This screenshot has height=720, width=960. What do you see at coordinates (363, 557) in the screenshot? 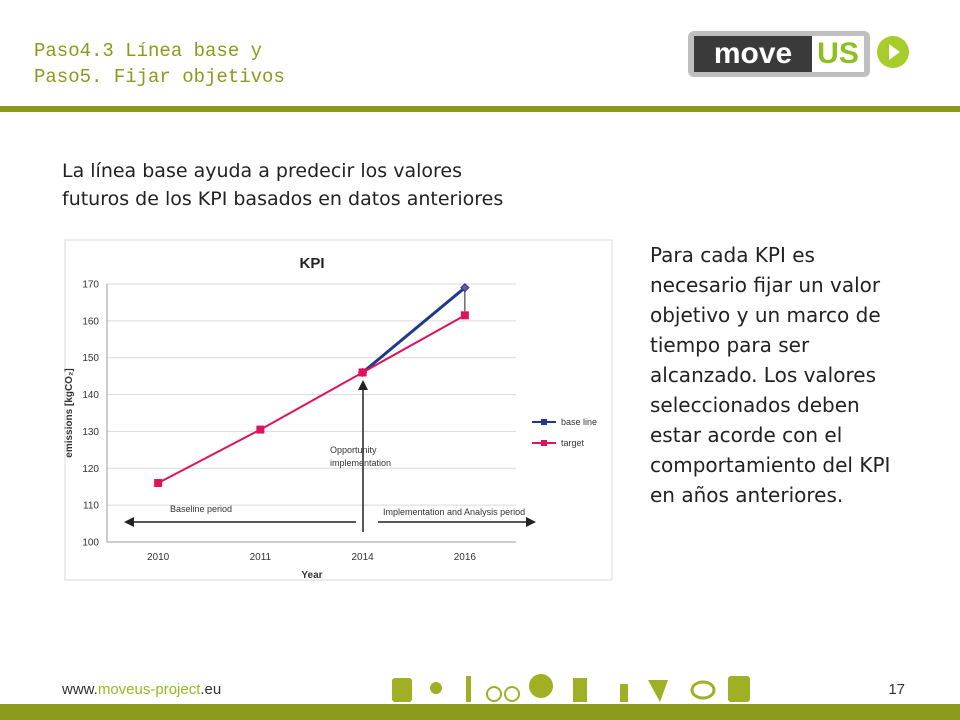
I see `x-tick-label: 2014` at bounding box center [363, 557].